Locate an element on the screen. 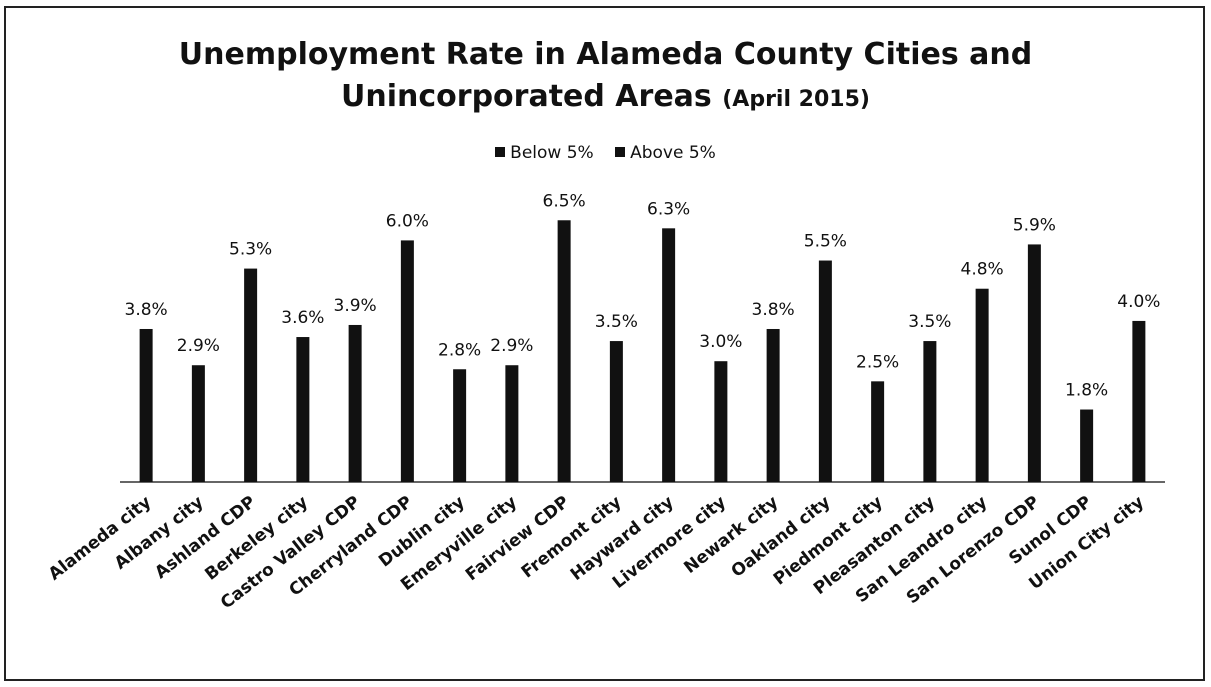 The image size is (1211, 687). value-label-0: 3.8% is located at coordinates (146, 310).